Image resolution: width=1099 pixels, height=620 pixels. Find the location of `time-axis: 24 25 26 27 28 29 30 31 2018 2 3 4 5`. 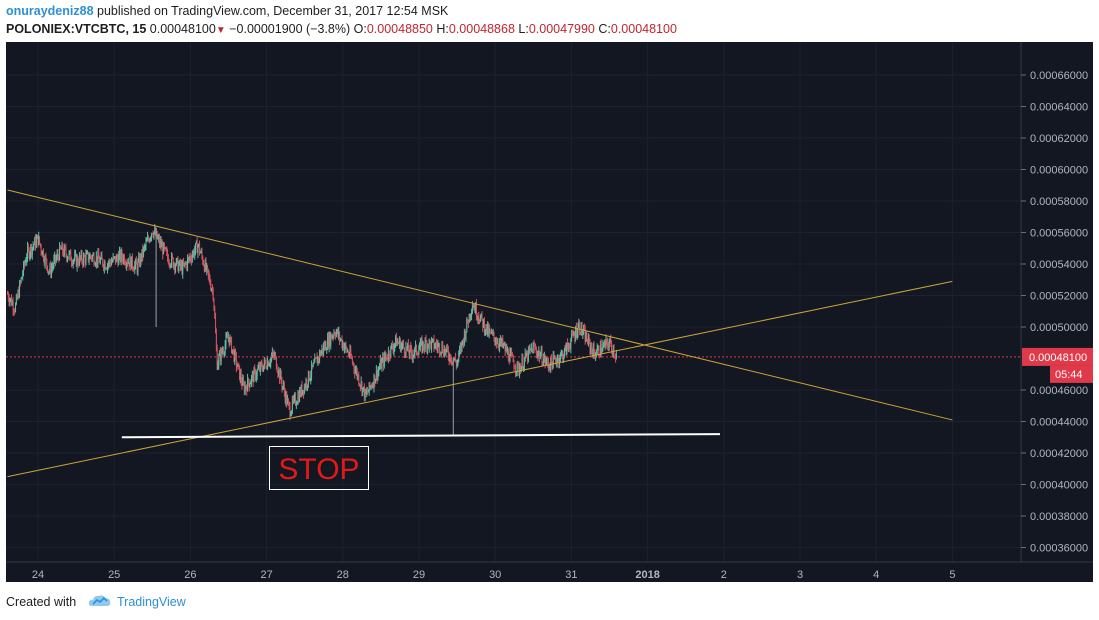

time-axis: 24 25 26 27 28 29 30 31 2018 2 3 4 5 is located at coordinates (494, 575).